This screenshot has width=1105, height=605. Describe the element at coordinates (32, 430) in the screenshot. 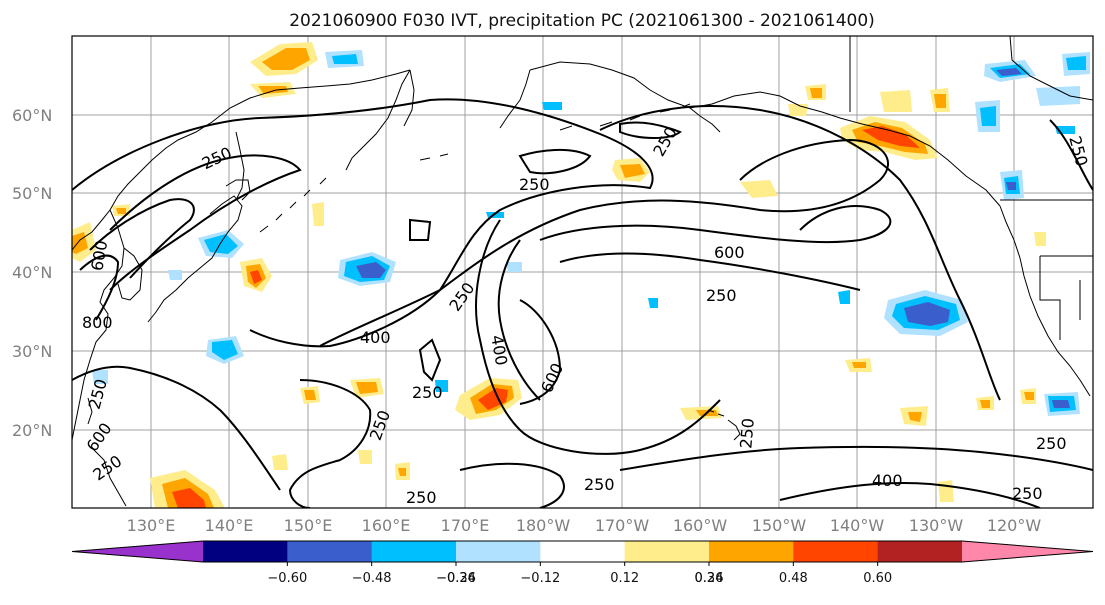

I see `lat-label: 20°N` at that location.